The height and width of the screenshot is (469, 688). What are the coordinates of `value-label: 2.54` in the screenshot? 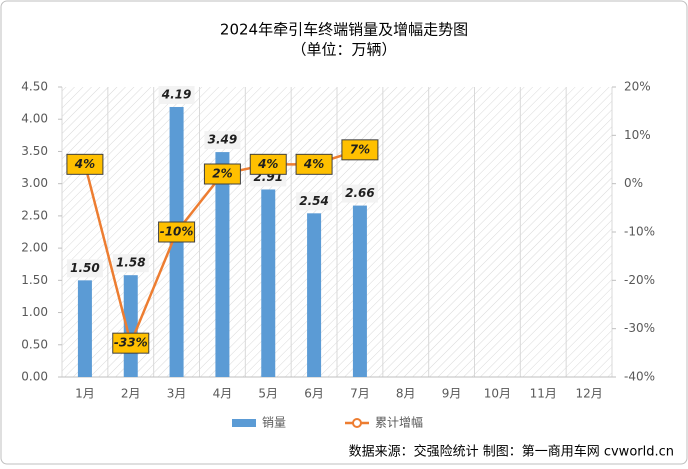 It's located at (314, 201).